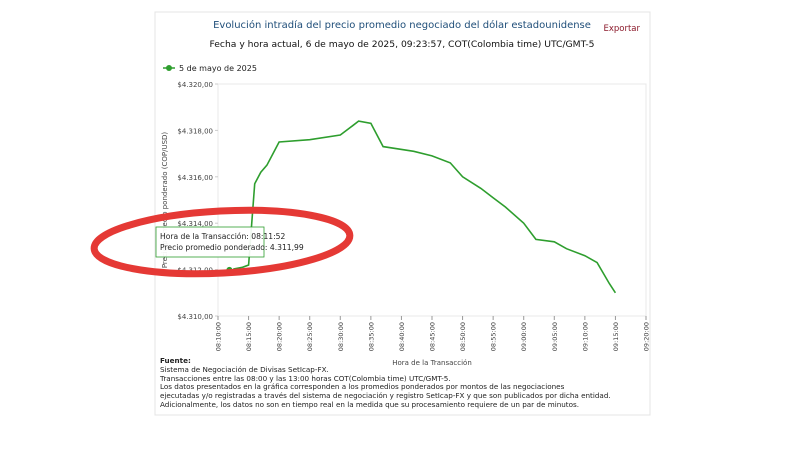 The height and width of the screenshot is (450, 800). What do you see at coordinates (195, 317) in the screenshot?
I see `y-tick-label: $4.310,00` at bounding box center [195, 317].